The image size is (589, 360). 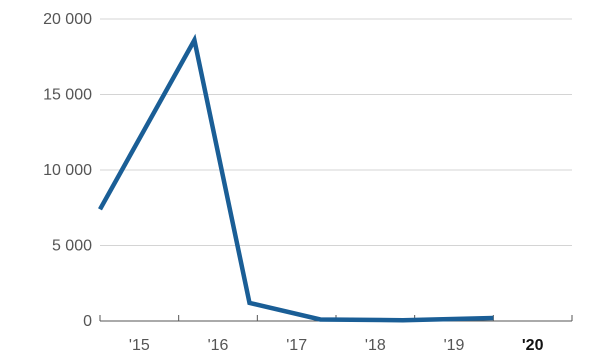 What do you see at coordinates (454, 345) in the screenshot?
I see `x-tick-label: '19` at bounding box center [454, 345].